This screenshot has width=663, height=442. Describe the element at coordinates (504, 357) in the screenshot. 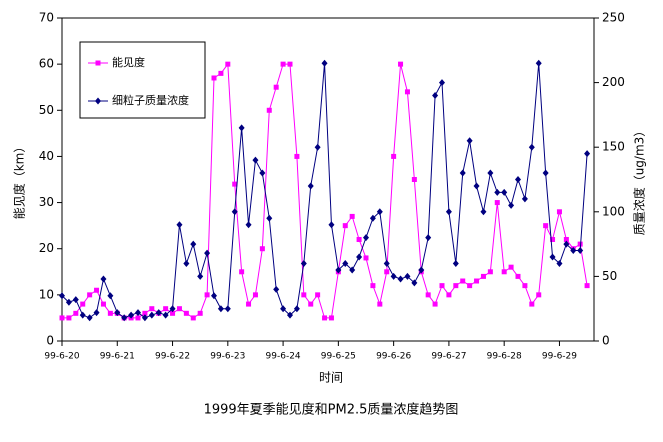

I see `x-tick-label: 99-6-28` at that location.